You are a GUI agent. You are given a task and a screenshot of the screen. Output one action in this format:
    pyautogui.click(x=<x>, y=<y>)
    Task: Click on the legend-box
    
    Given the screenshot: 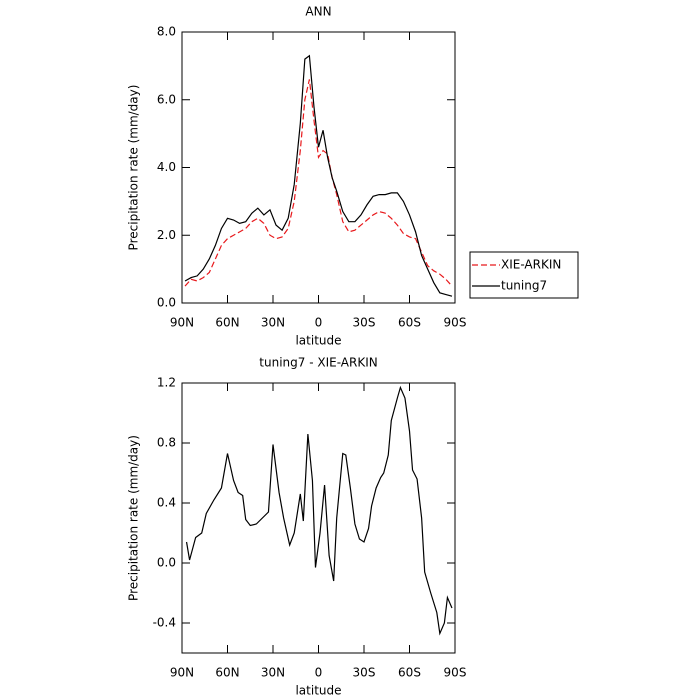 What is the action you would take?
    pyautogui.click(x=524, y=275)
    